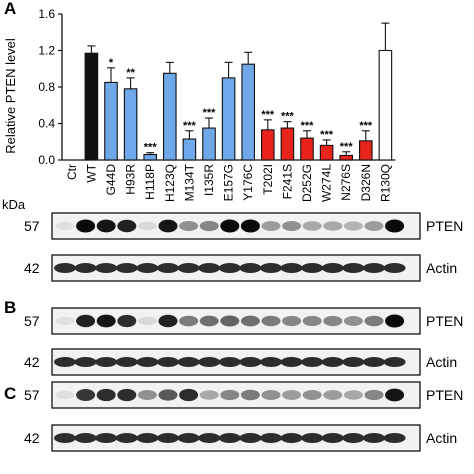 This screenshot has height=474, width=474. Describe the element at coordinates (209, 180) in the screenshot. I see `x-tick-label: I135R` at that location.